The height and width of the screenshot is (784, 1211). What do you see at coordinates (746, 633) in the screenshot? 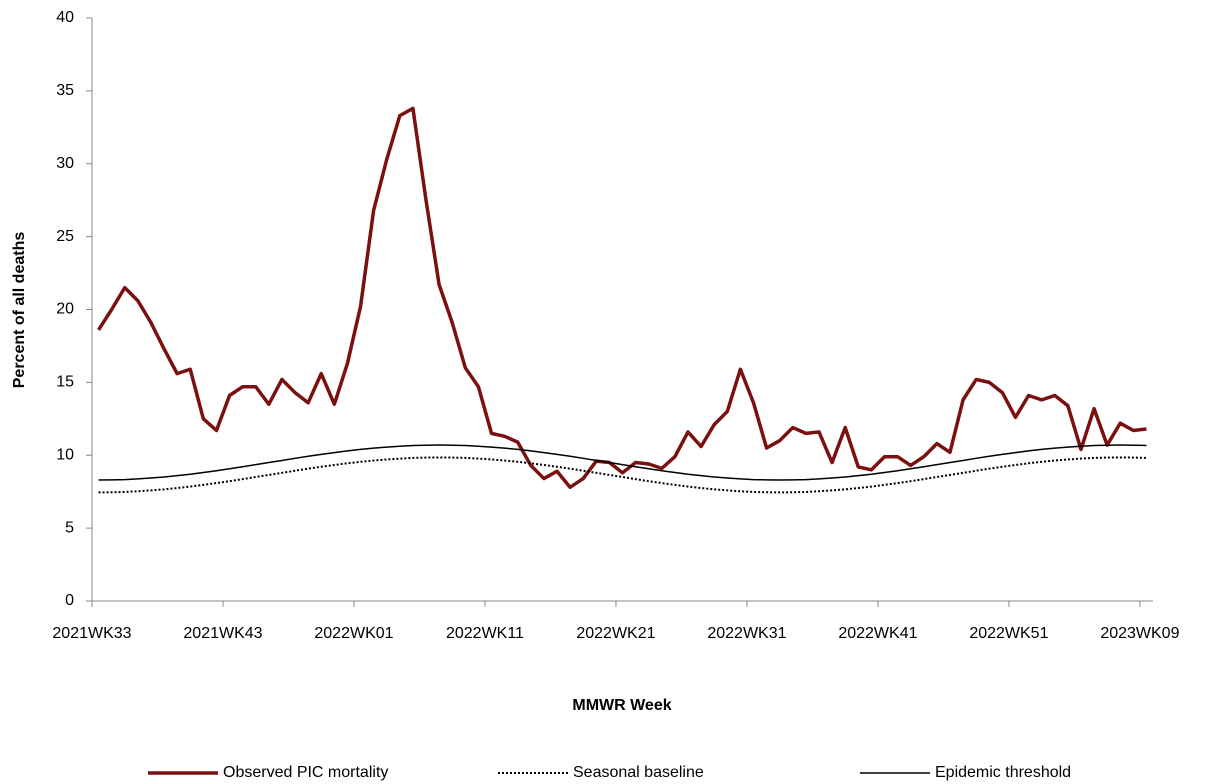
I see `x-tick-label: 2022WK31` at bounding box center [746, 633].